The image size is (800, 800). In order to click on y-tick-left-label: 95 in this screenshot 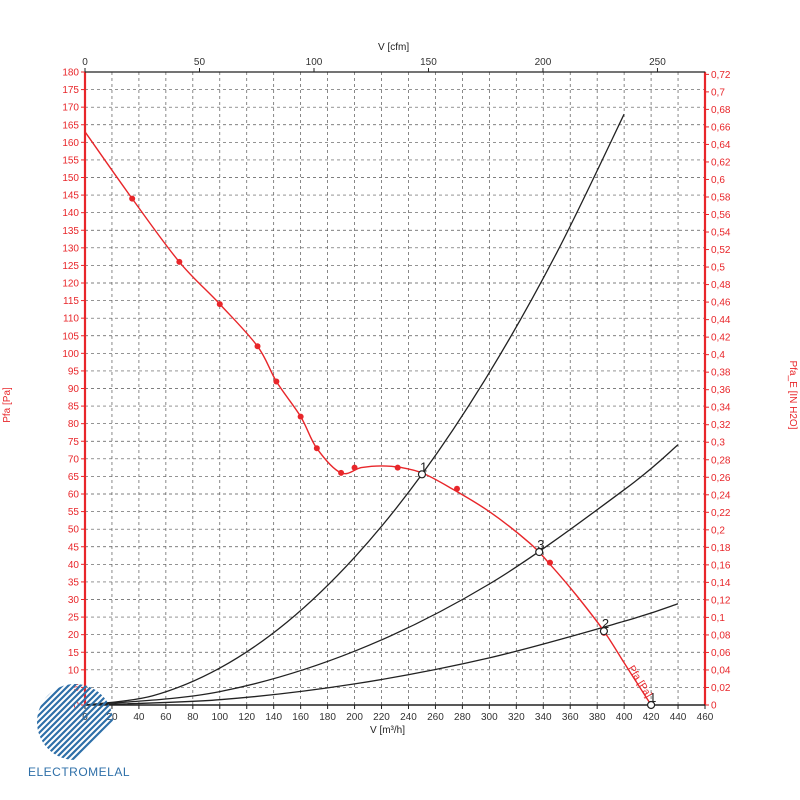, I will do `click(74, 371)`.